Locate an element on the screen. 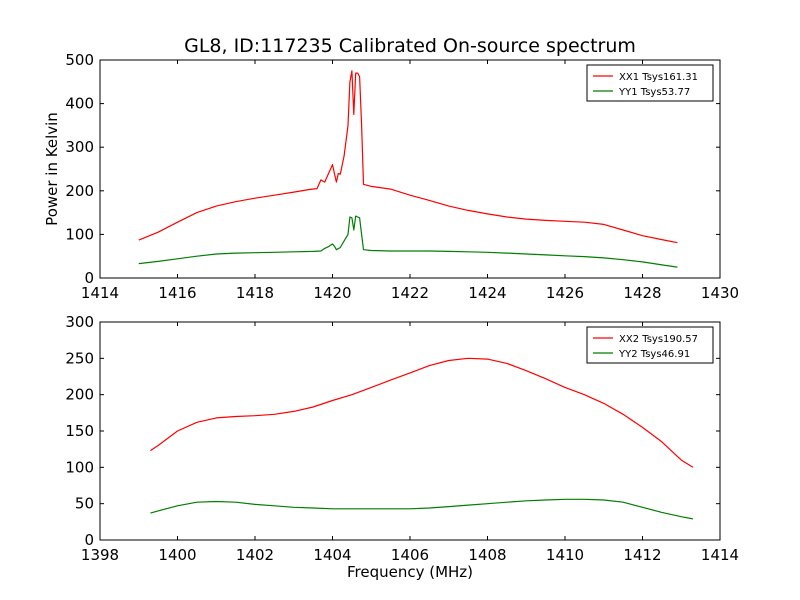 This screenshot has width=800, height=600. y-tick-label: 250 is located at coordinates (79, 358).